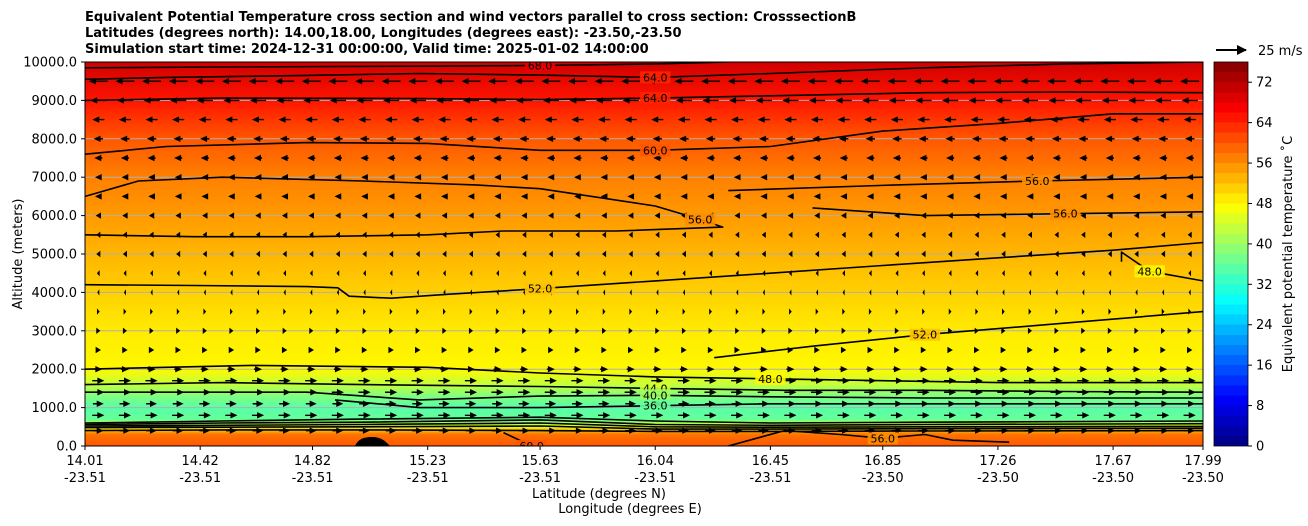 This screenshot has width=1308, height=526. Describe the element at coordinates (312, 461) in the screenshot. I see `x-tick-label-lat: 14.82` at that location.